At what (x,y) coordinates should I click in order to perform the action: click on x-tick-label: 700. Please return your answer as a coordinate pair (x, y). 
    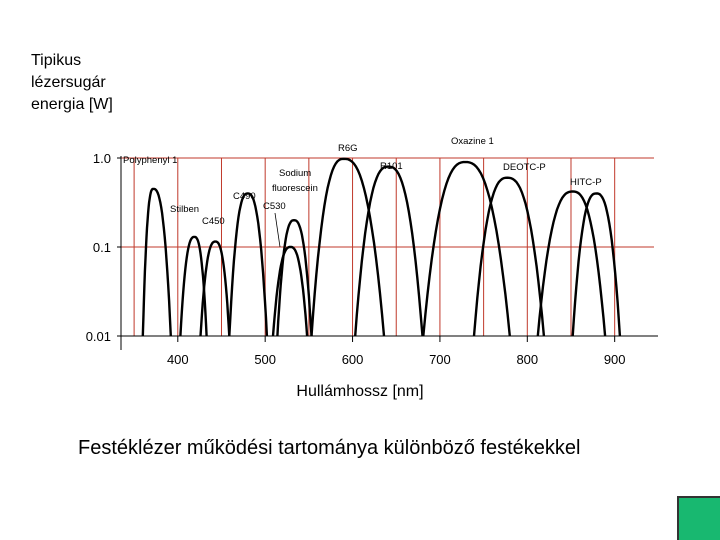
    Looking at the image, I should click on (440, 359).